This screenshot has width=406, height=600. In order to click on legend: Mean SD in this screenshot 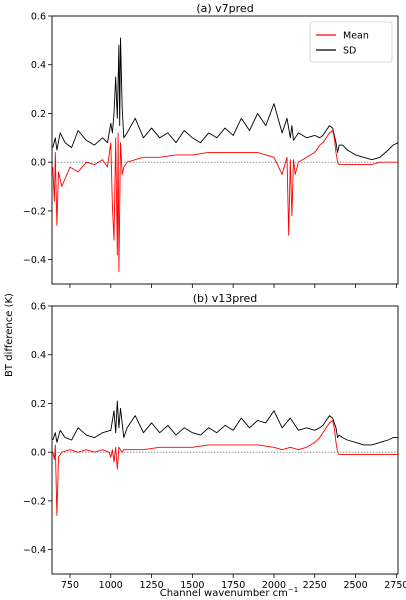, I will do `click(351, 42)`.